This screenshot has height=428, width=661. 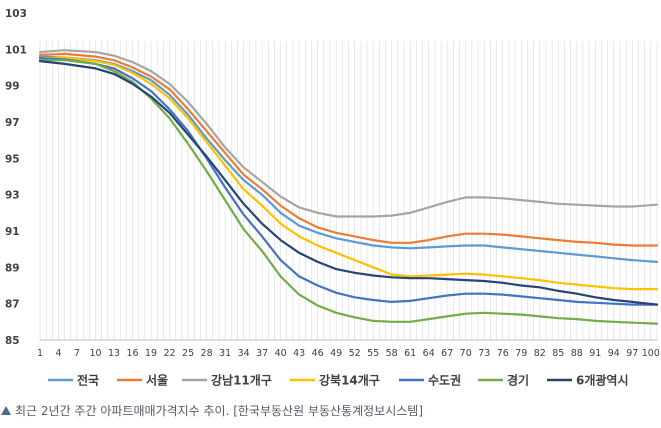 What do you see at coordinates (336, 353) in the screenshot?
I see `x-tick-label: 49` at bounding box center [336, 353].